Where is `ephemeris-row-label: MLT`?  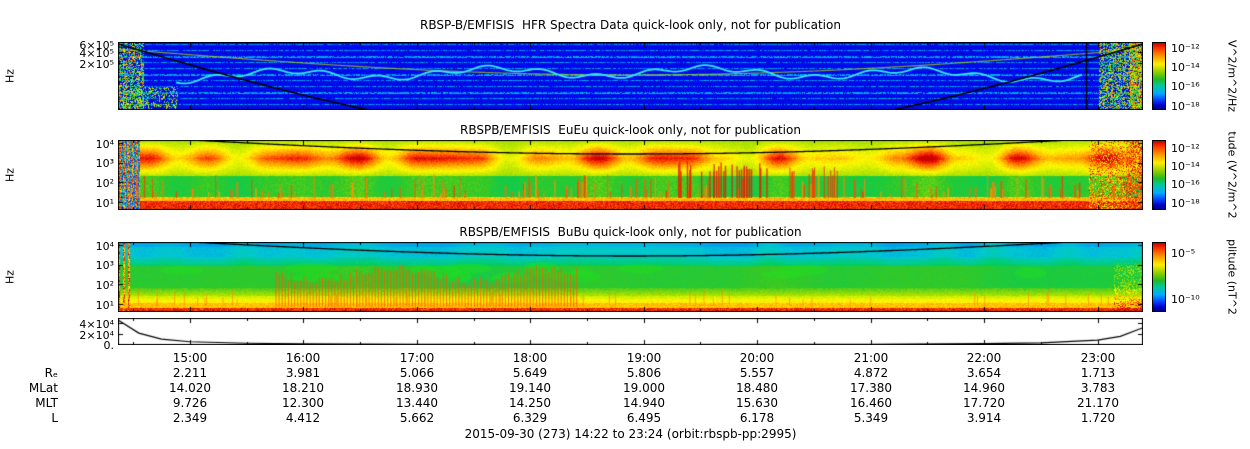
ephemeris-row-label: MLT is located at coordinates (46, 403).